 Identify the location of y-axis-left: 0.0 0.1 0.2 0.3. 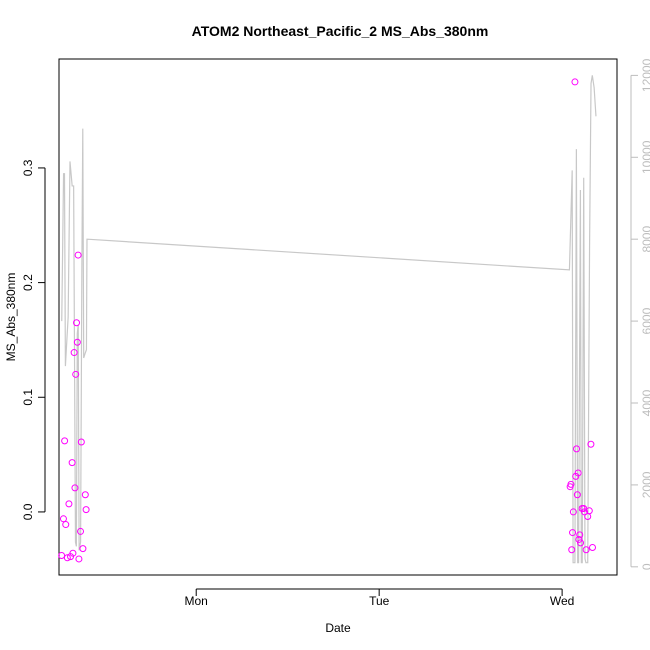
(33, 339).